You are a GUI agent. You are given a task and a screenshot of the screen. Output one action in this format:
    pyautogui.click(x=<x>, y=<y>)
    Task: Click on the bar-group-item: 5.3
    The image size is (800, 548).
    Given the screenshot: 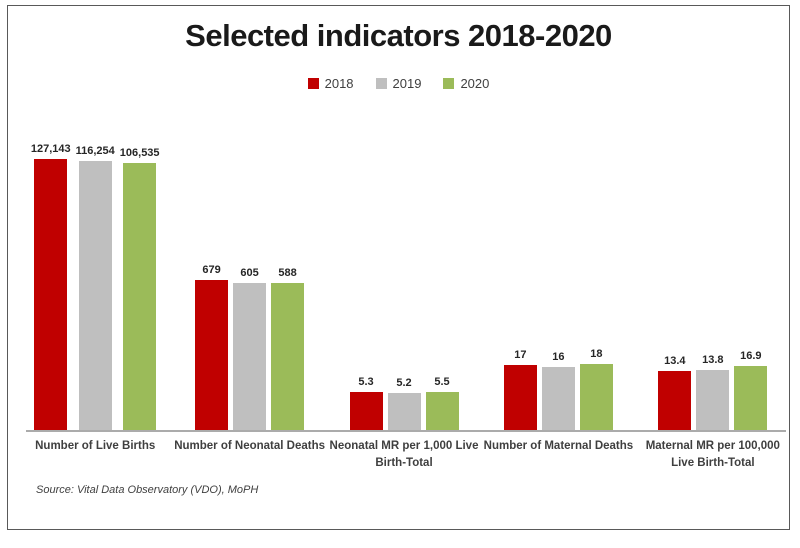 What is the action you would take?
    pyautogui.click(x=366, y=403)
    